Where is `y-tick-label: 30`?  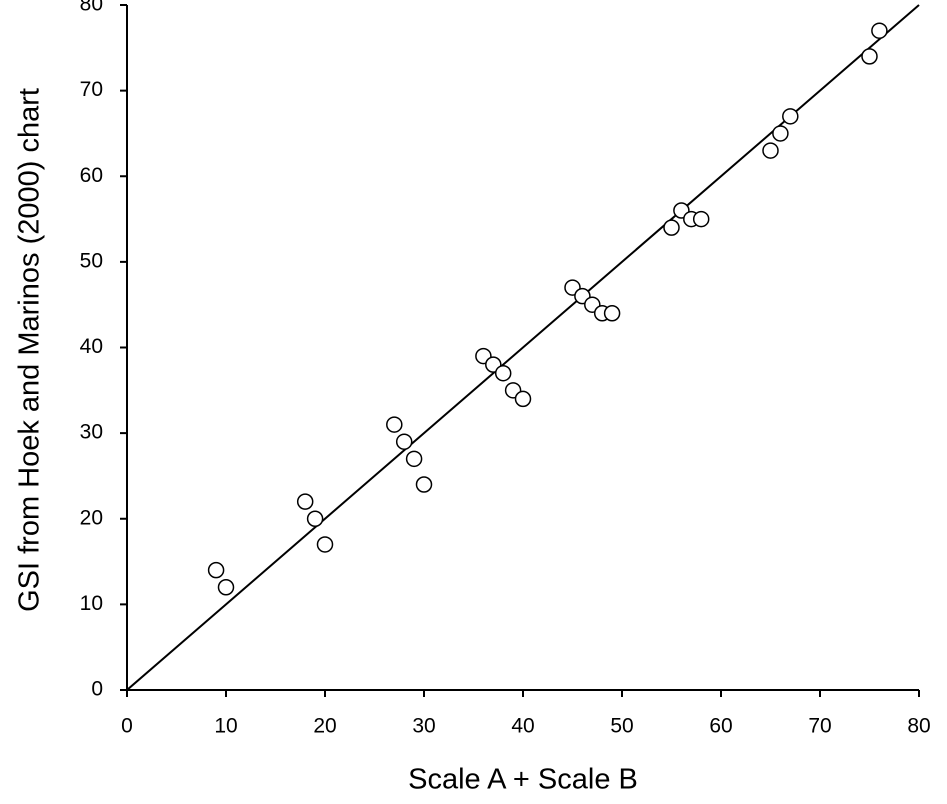
y-tick-label: 30 is located at coordinates (91, 432).